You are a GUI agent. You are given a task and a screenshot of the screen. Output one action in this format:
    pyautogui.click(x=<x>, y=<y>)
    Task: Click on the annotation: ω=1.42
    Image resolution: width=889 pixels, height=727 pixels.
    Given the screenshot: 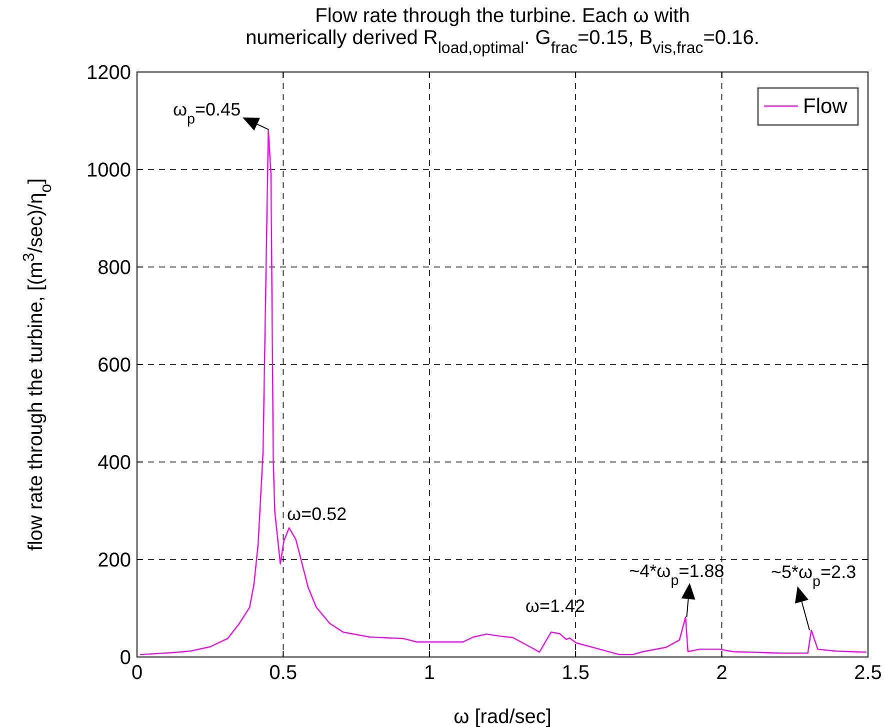 What is the action you would take?
    pyautogui.click(x=555, y=606)
    